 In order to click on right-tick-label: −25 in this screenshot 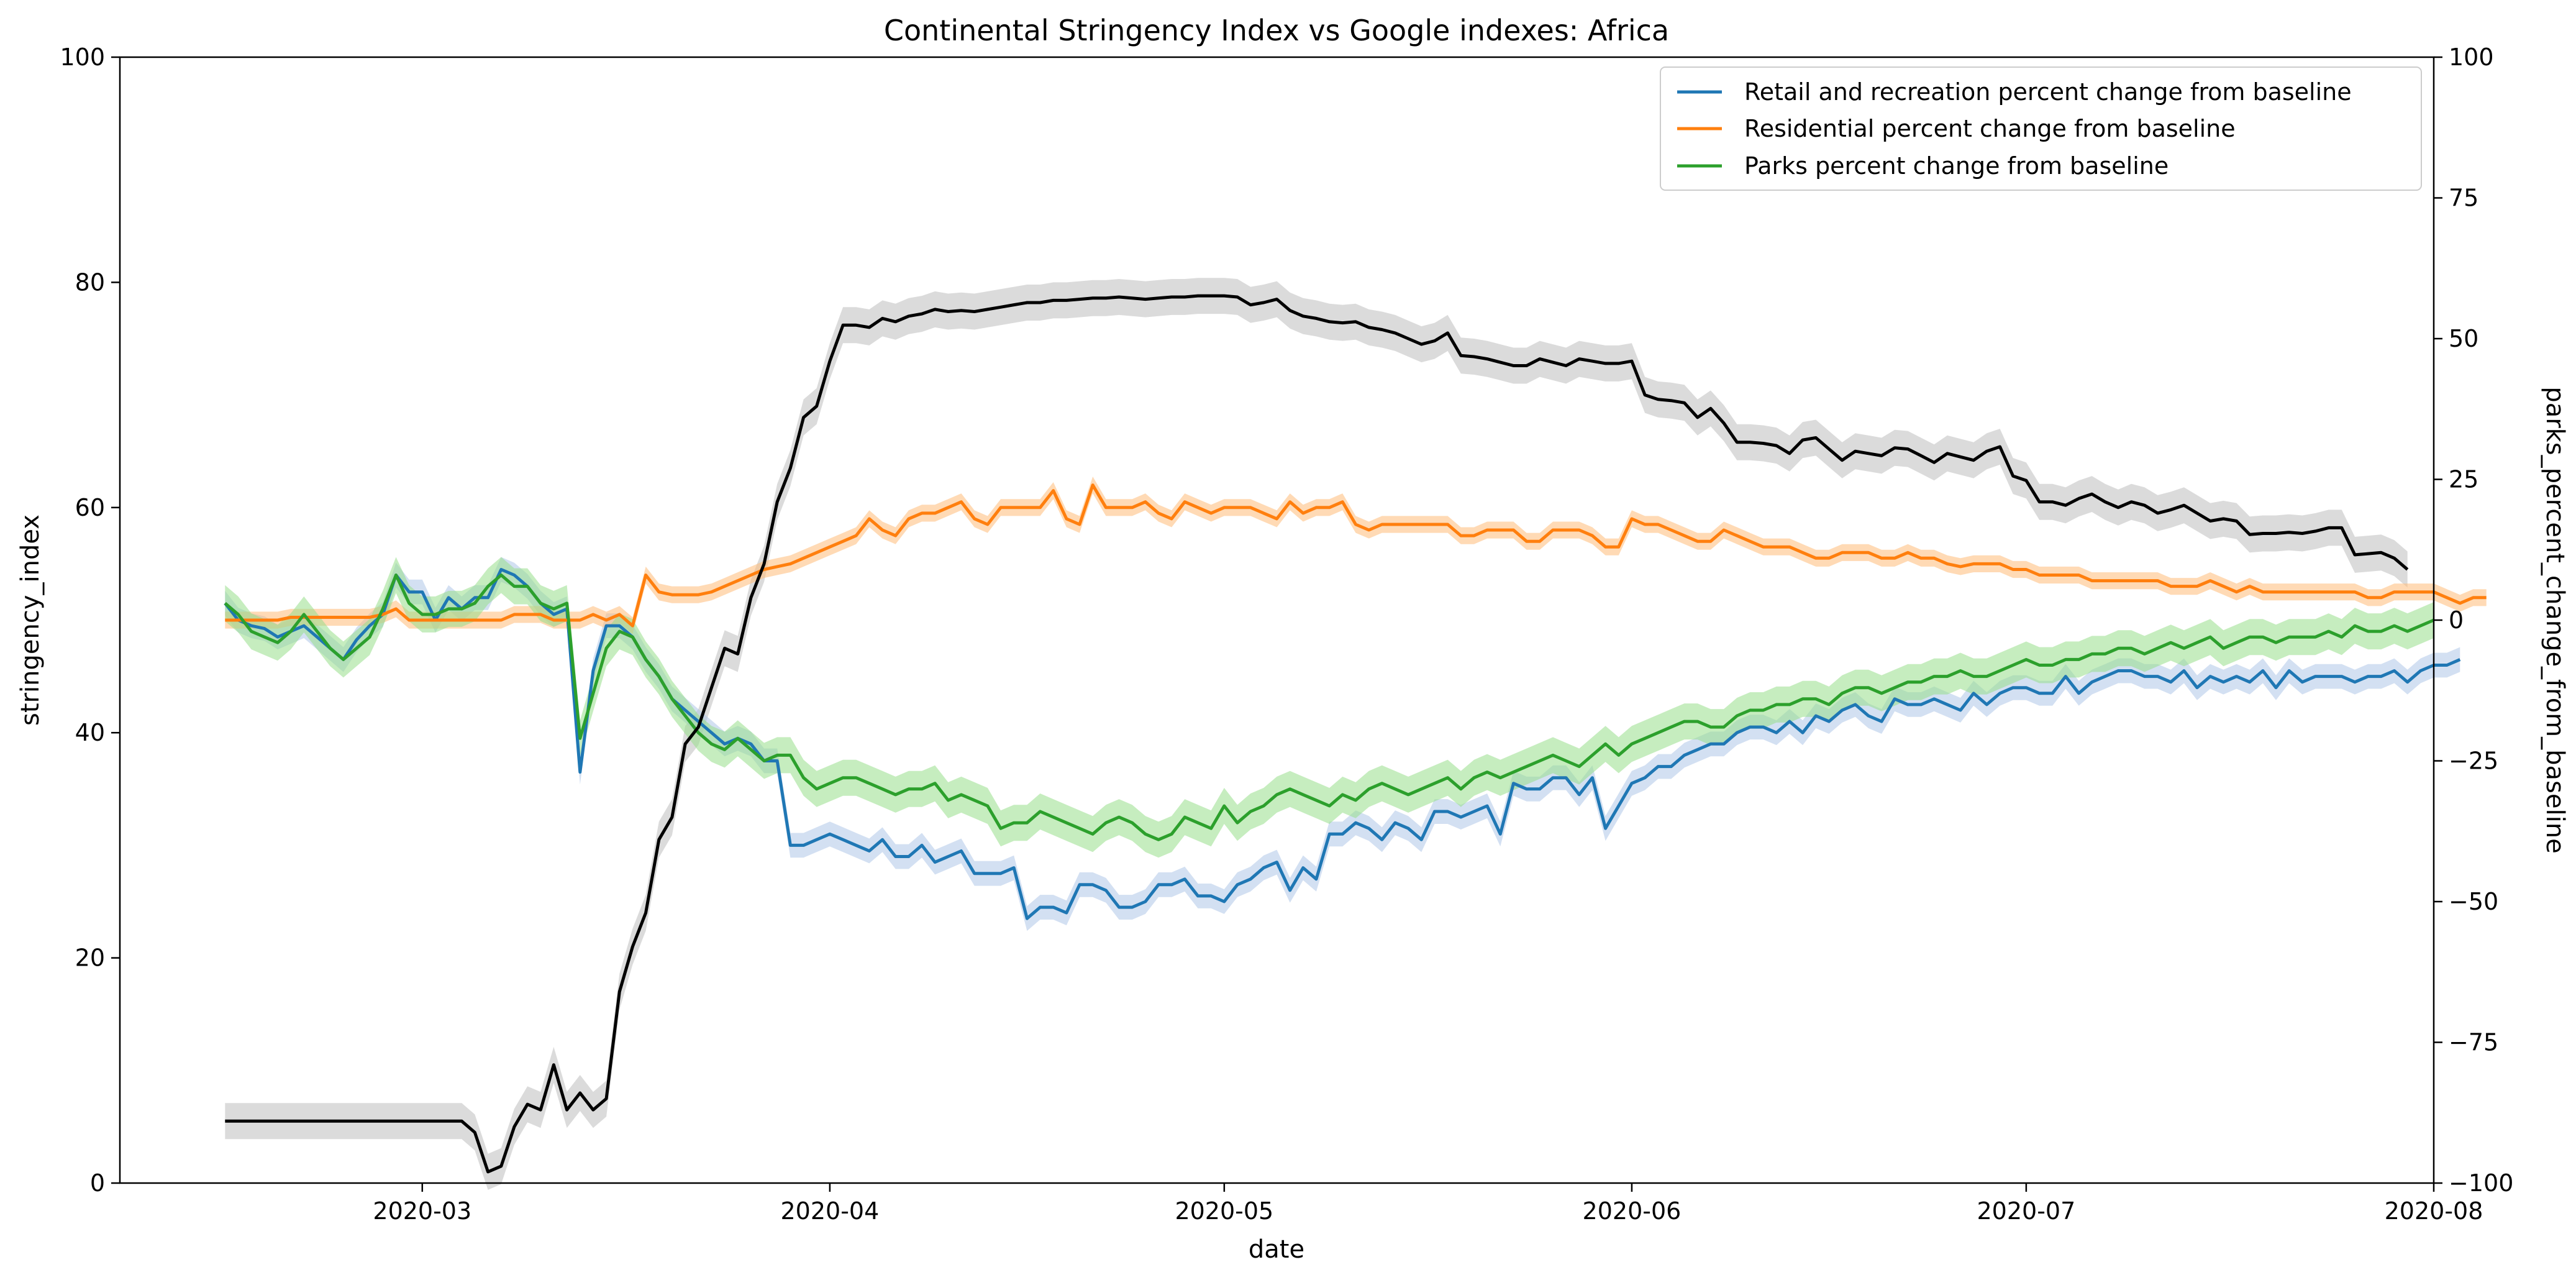, I will do `click(2473, 761)`.